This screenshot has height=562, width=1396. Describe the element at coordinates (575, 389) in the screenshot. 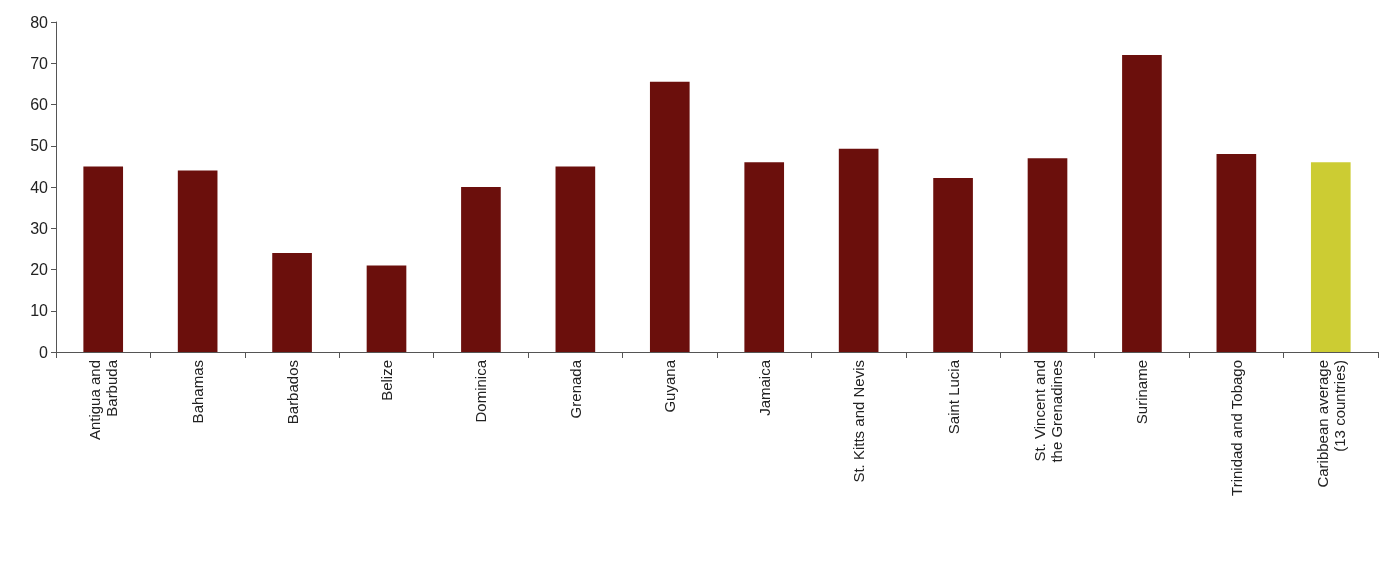

I see `x-tick-label: Grenada` at that location.